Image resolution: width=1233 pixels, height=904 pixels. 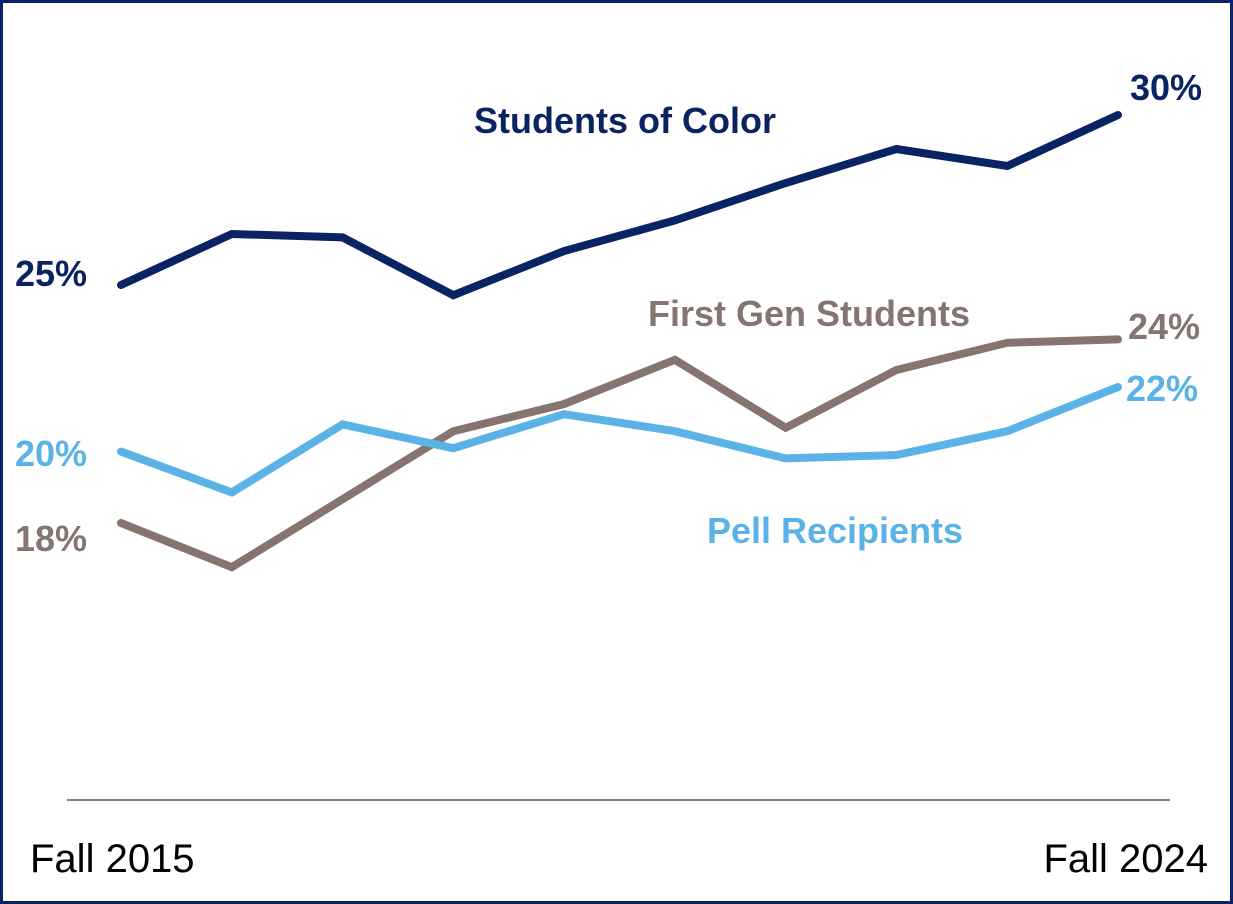 I want to click on x-tick-label-end: Fall 2024, so click(x=1125, y=859).